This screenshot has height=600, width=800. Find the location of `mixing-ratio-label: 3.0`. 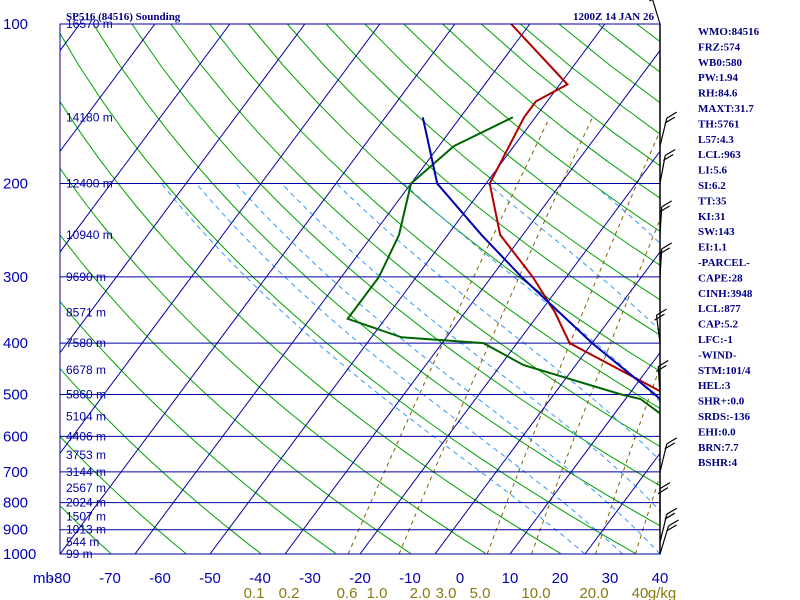

mixing-ratio-label: 3.0 is located at coordinates (446, 592).